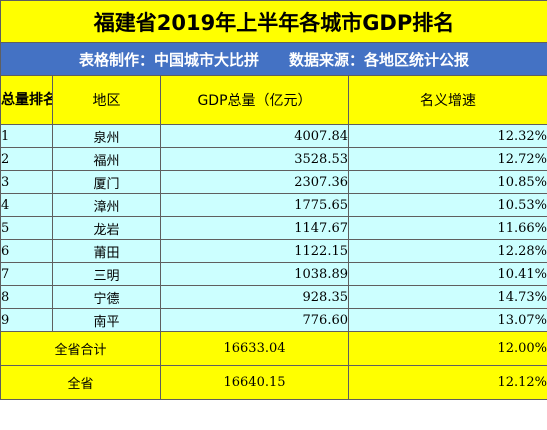  I want to click on gdp-cell: 1775.65, so click(254, 205).